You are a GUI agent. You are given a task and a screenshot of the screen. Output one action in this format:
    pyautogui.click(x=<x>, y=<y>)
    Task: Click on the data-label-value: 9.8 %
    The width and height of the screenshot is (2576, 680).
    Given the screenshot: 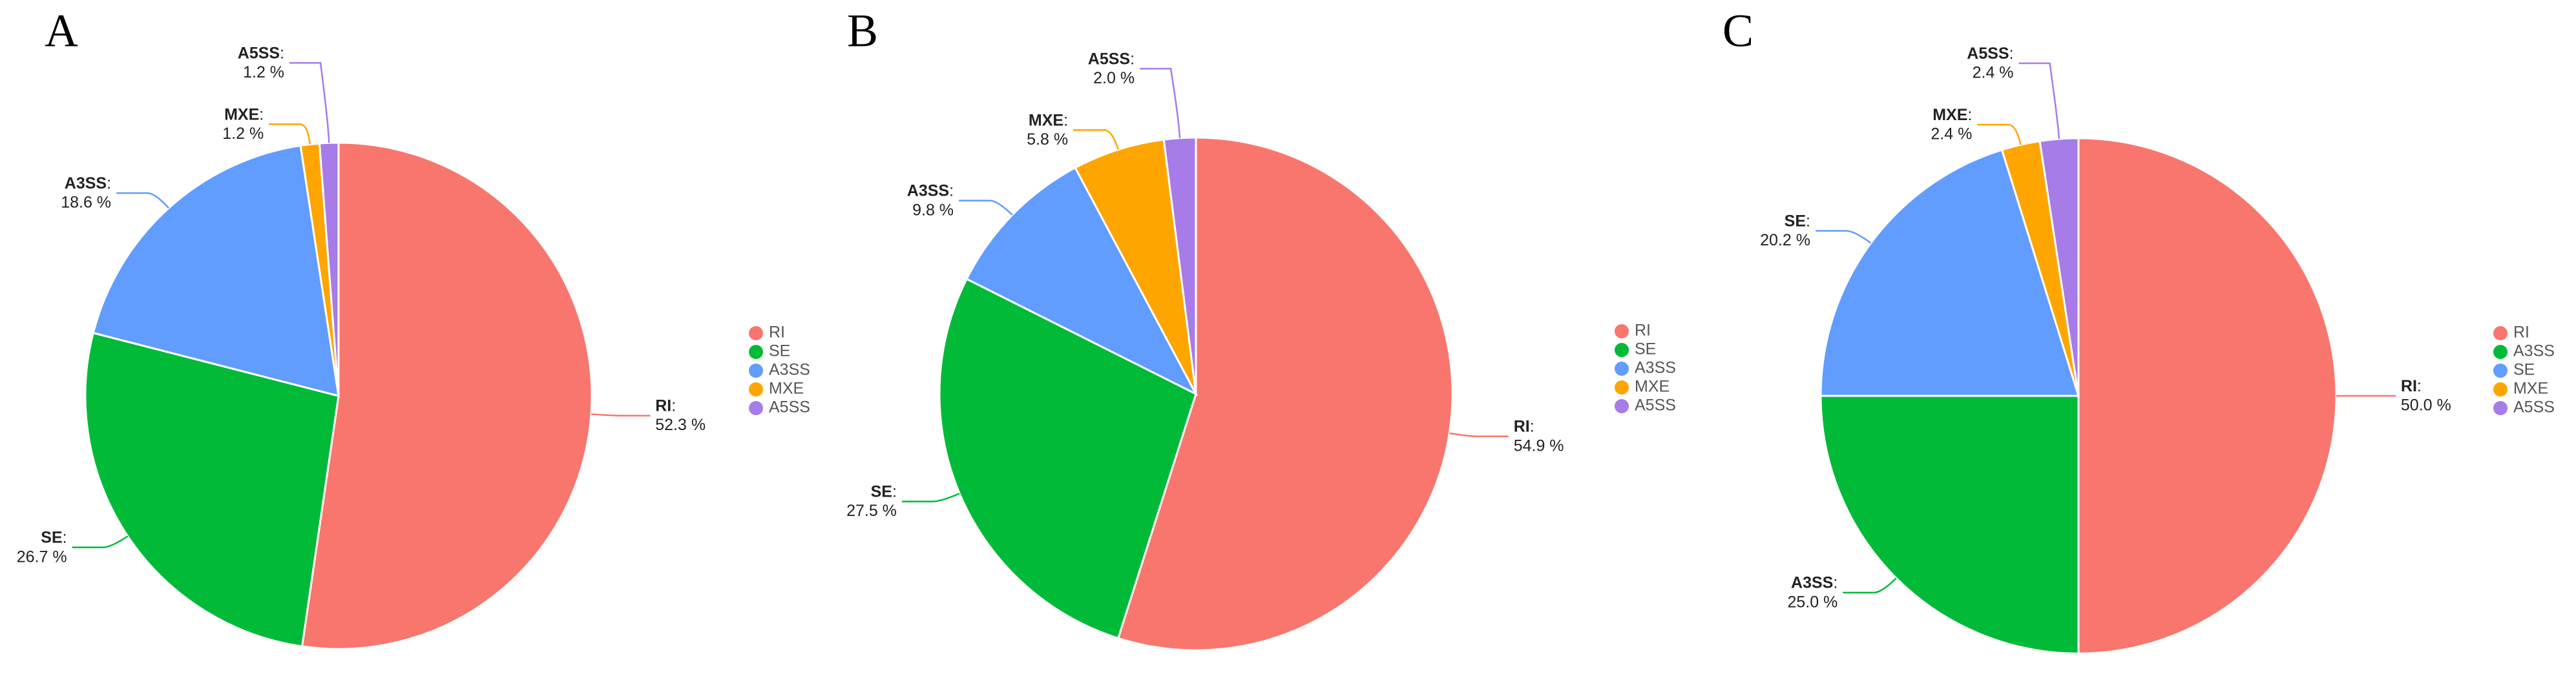 What is the action you would take?
    pyautogui.click(x=933, y=210)
    